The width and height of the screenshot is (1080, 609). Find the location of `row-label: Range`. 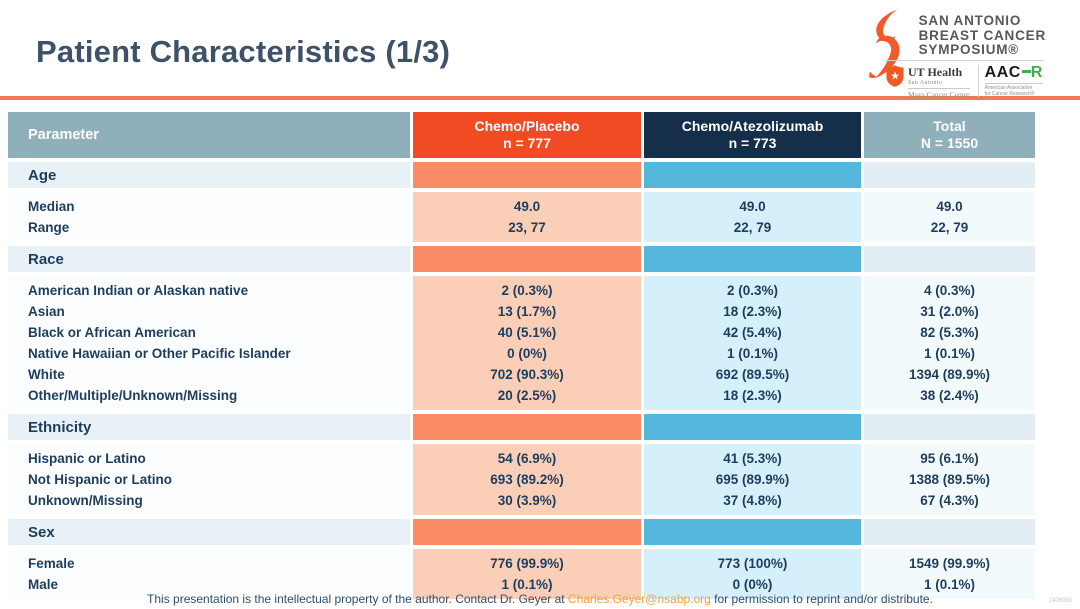

row-label: Range is located at coordinates (49, 227).